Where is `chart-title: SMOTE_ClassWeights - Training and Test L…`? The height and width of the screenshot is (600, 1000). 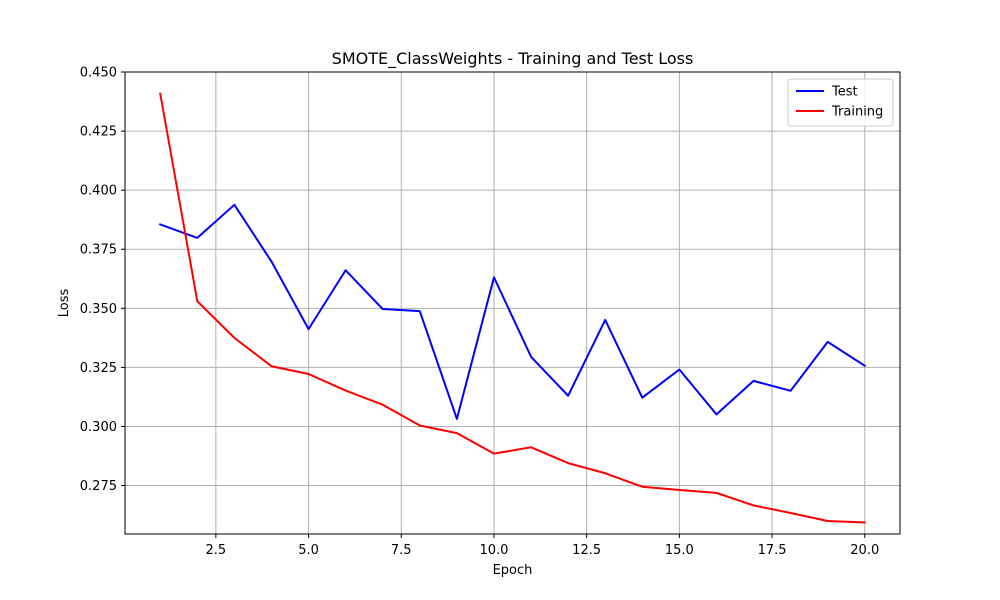 chart-title: SMOTE_ClassWeights - Training and Test L… is located at coordinates (513, 59).